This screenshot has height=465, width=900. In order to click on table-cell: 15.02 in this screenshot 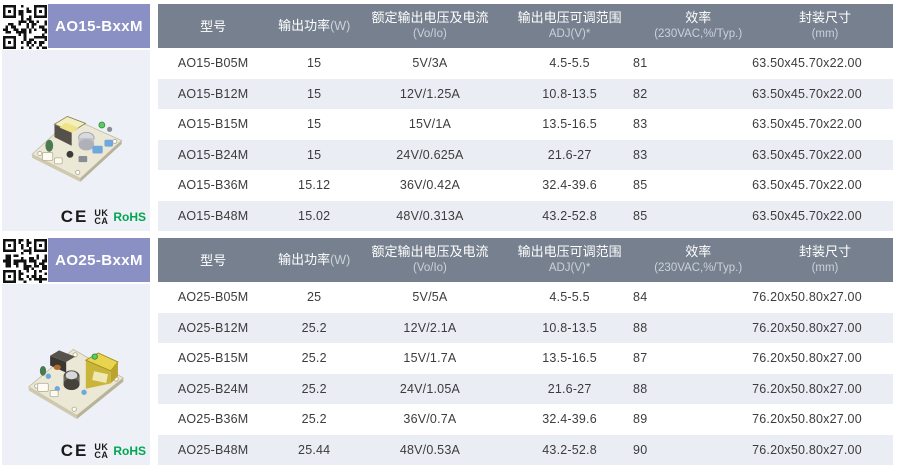, I will do `click(314, 215)`.